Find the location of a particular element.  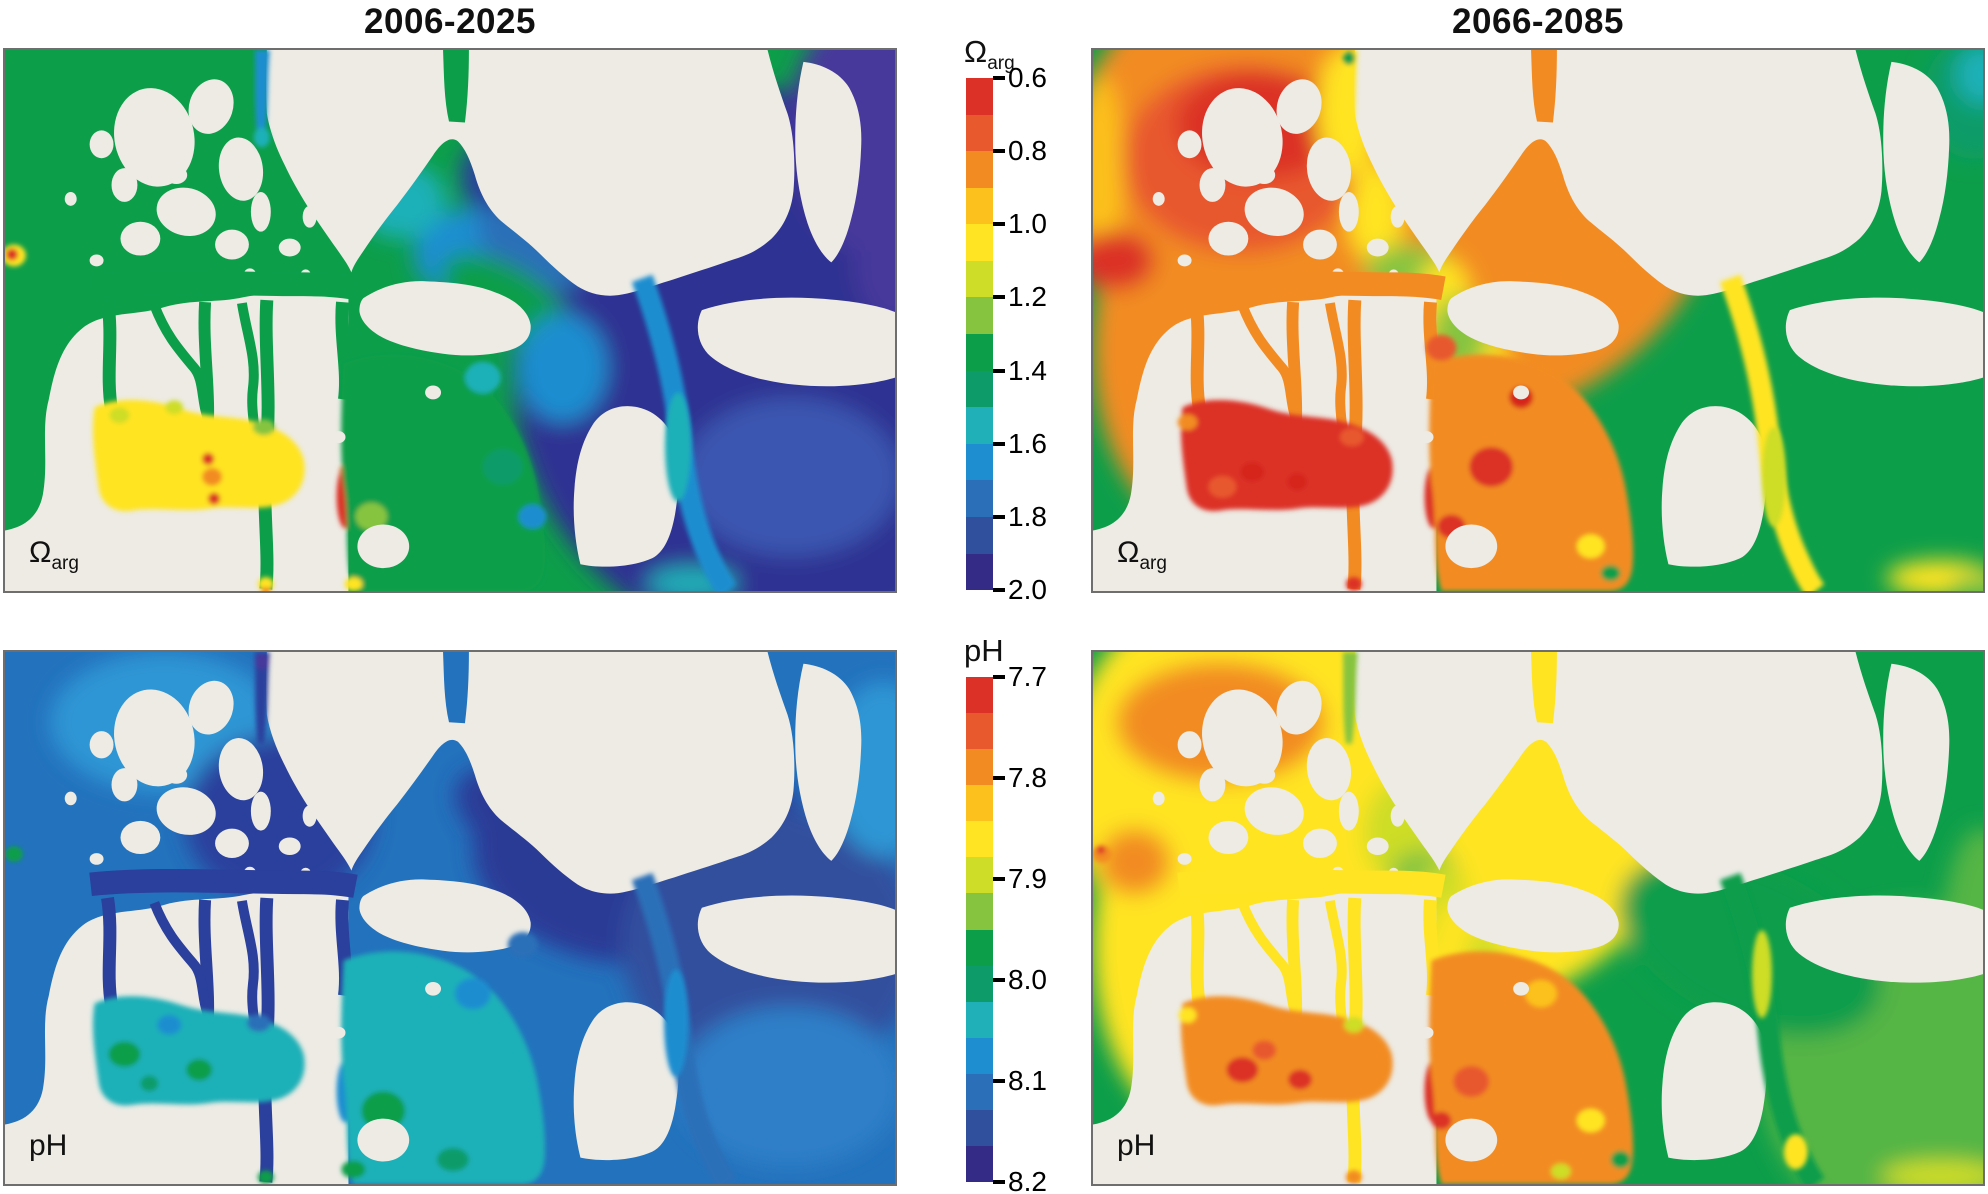

colorbar-tick: 0.6 is located at coordinates (1020, 78).